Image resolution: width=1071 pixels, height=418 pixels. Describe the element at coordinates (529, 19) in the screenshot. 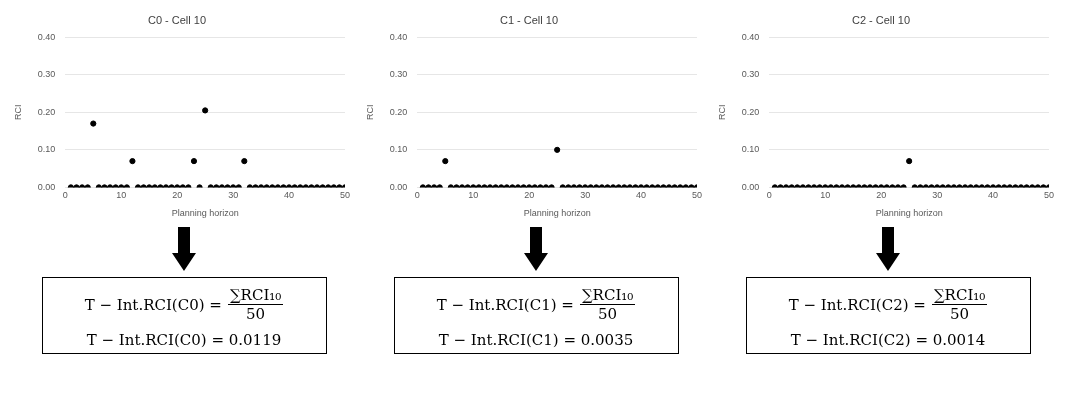

I see `chart-title: C1 - Cell 10` at that location.